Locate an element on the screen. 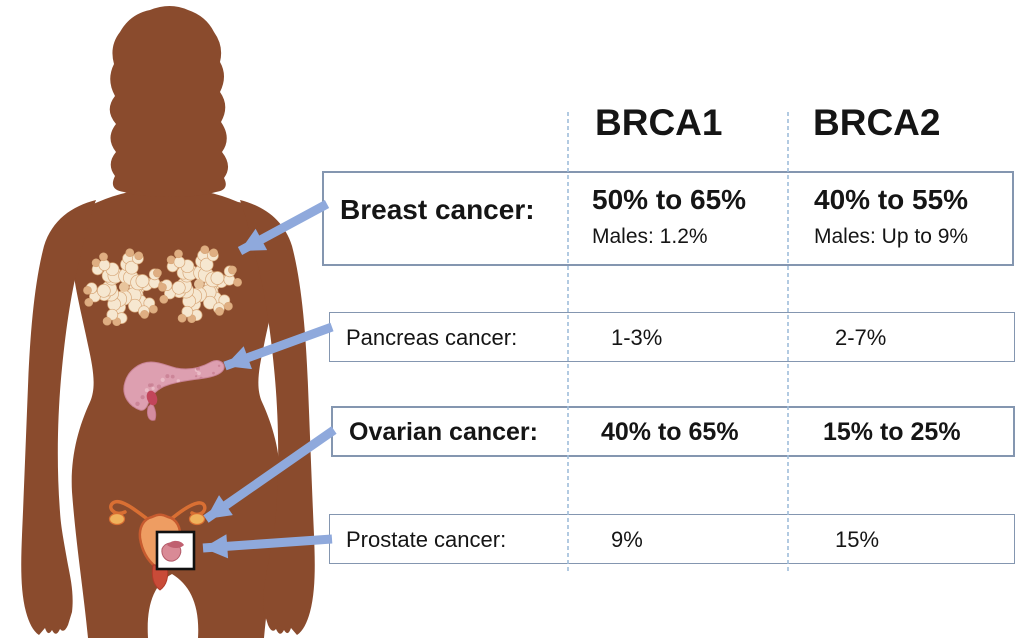 Image resolution: width=1024 pixels, height=638 pixels. prostate-brca1-cell: 9% is located at coordinates (627, 539).